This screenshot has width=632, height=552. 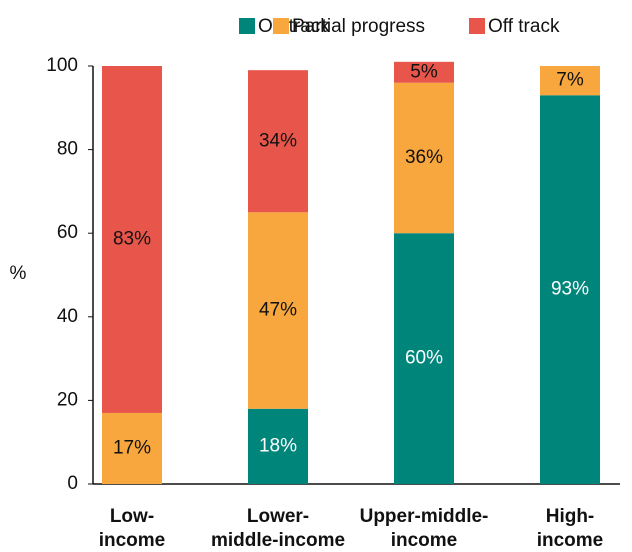 I want to click on data-label: 5%, so click(x=424, y=71).